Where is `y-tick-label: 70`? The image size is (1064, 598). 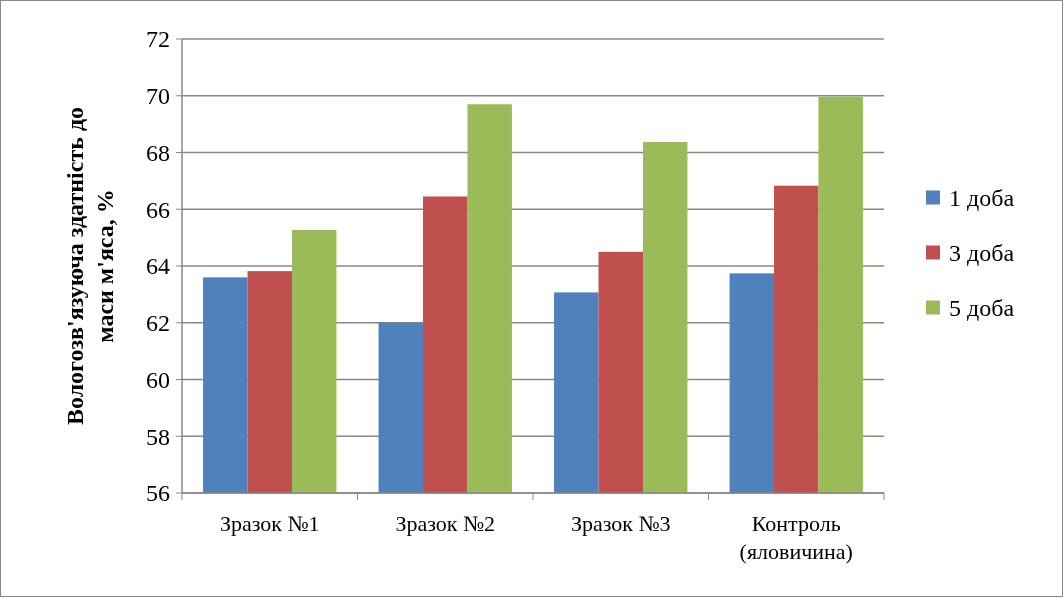 y-tick-label: 70 is located at coordinates (158, 96).